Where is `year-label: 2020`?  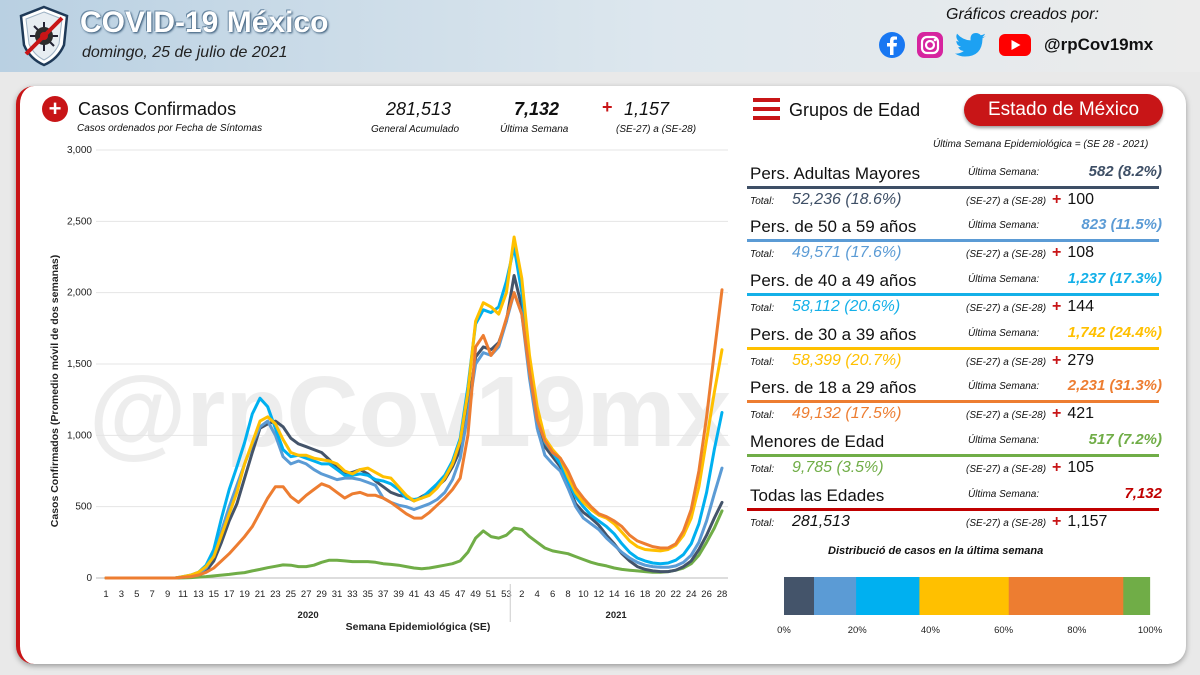
year-label: 2020 is located at coordinates (308, 615).